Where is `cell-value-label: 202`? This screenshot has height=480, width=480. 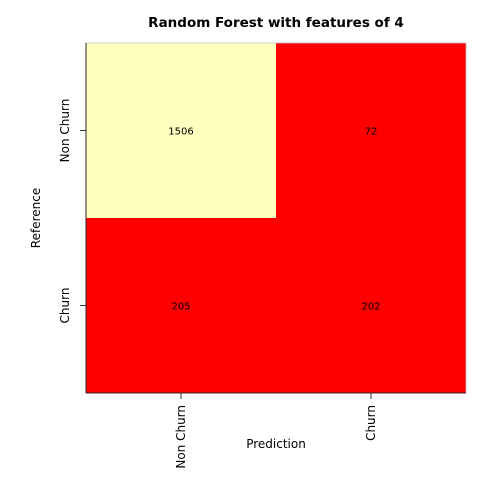 cell-value-label: 202 is located at coordinates (370, 307).